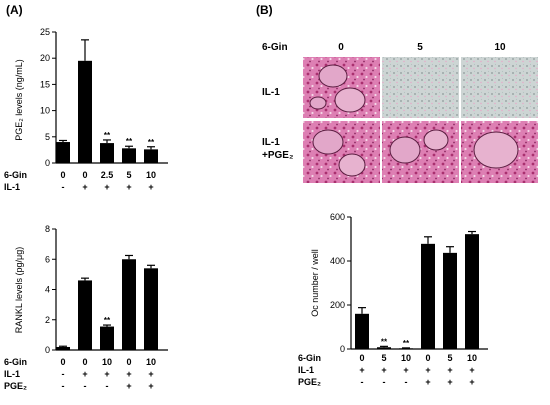 The height and width of the screenshot is (405, 550). I want to click on micrograph-col-10: 10, so click(500, 47).